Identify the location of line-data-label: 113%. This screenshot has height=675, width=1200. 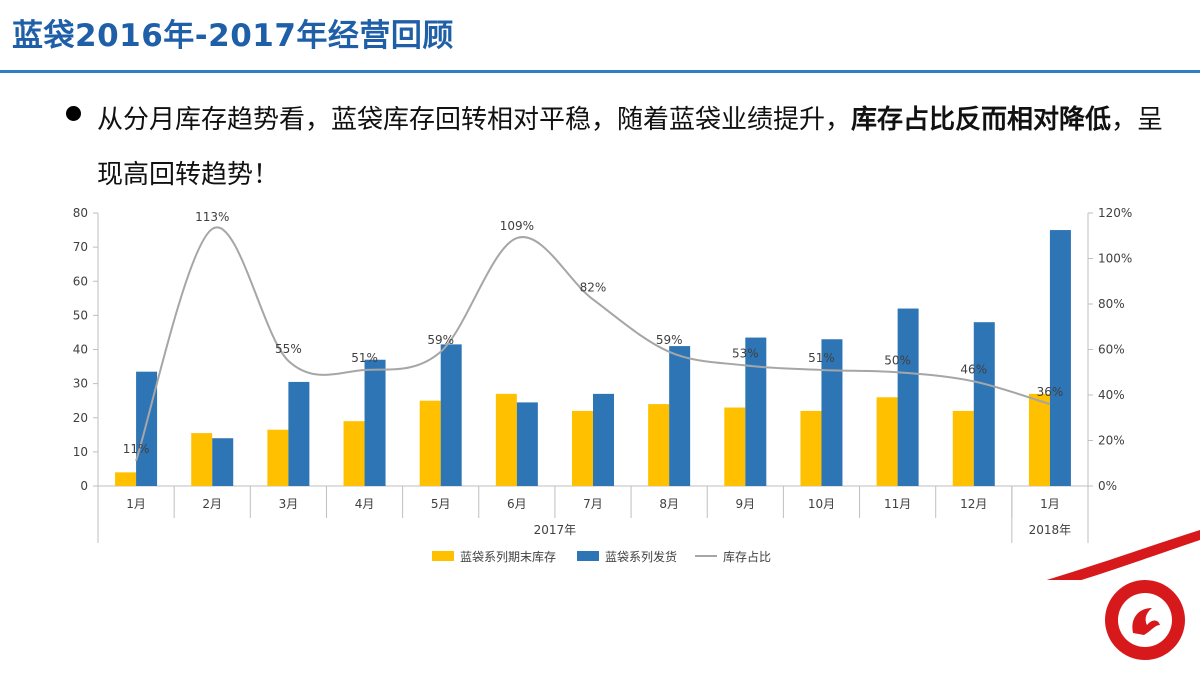
(212, 217).